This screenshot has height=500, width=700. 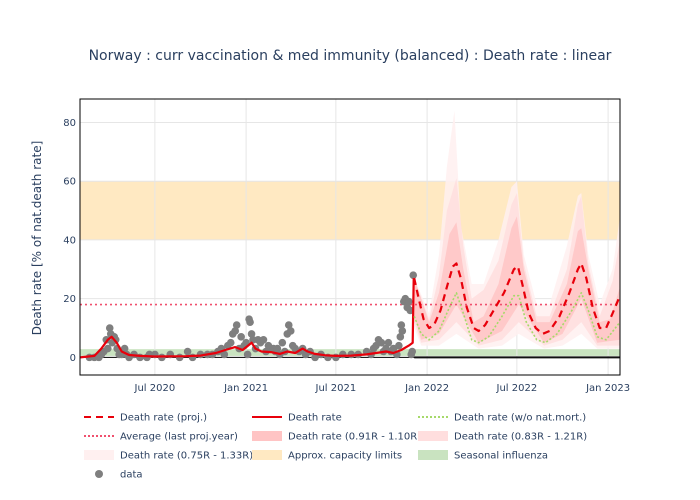 What do you see at coordinates (69, 240) in the screenshot?
I see `y-tick-label: 40` at bounding box center [69, 240].